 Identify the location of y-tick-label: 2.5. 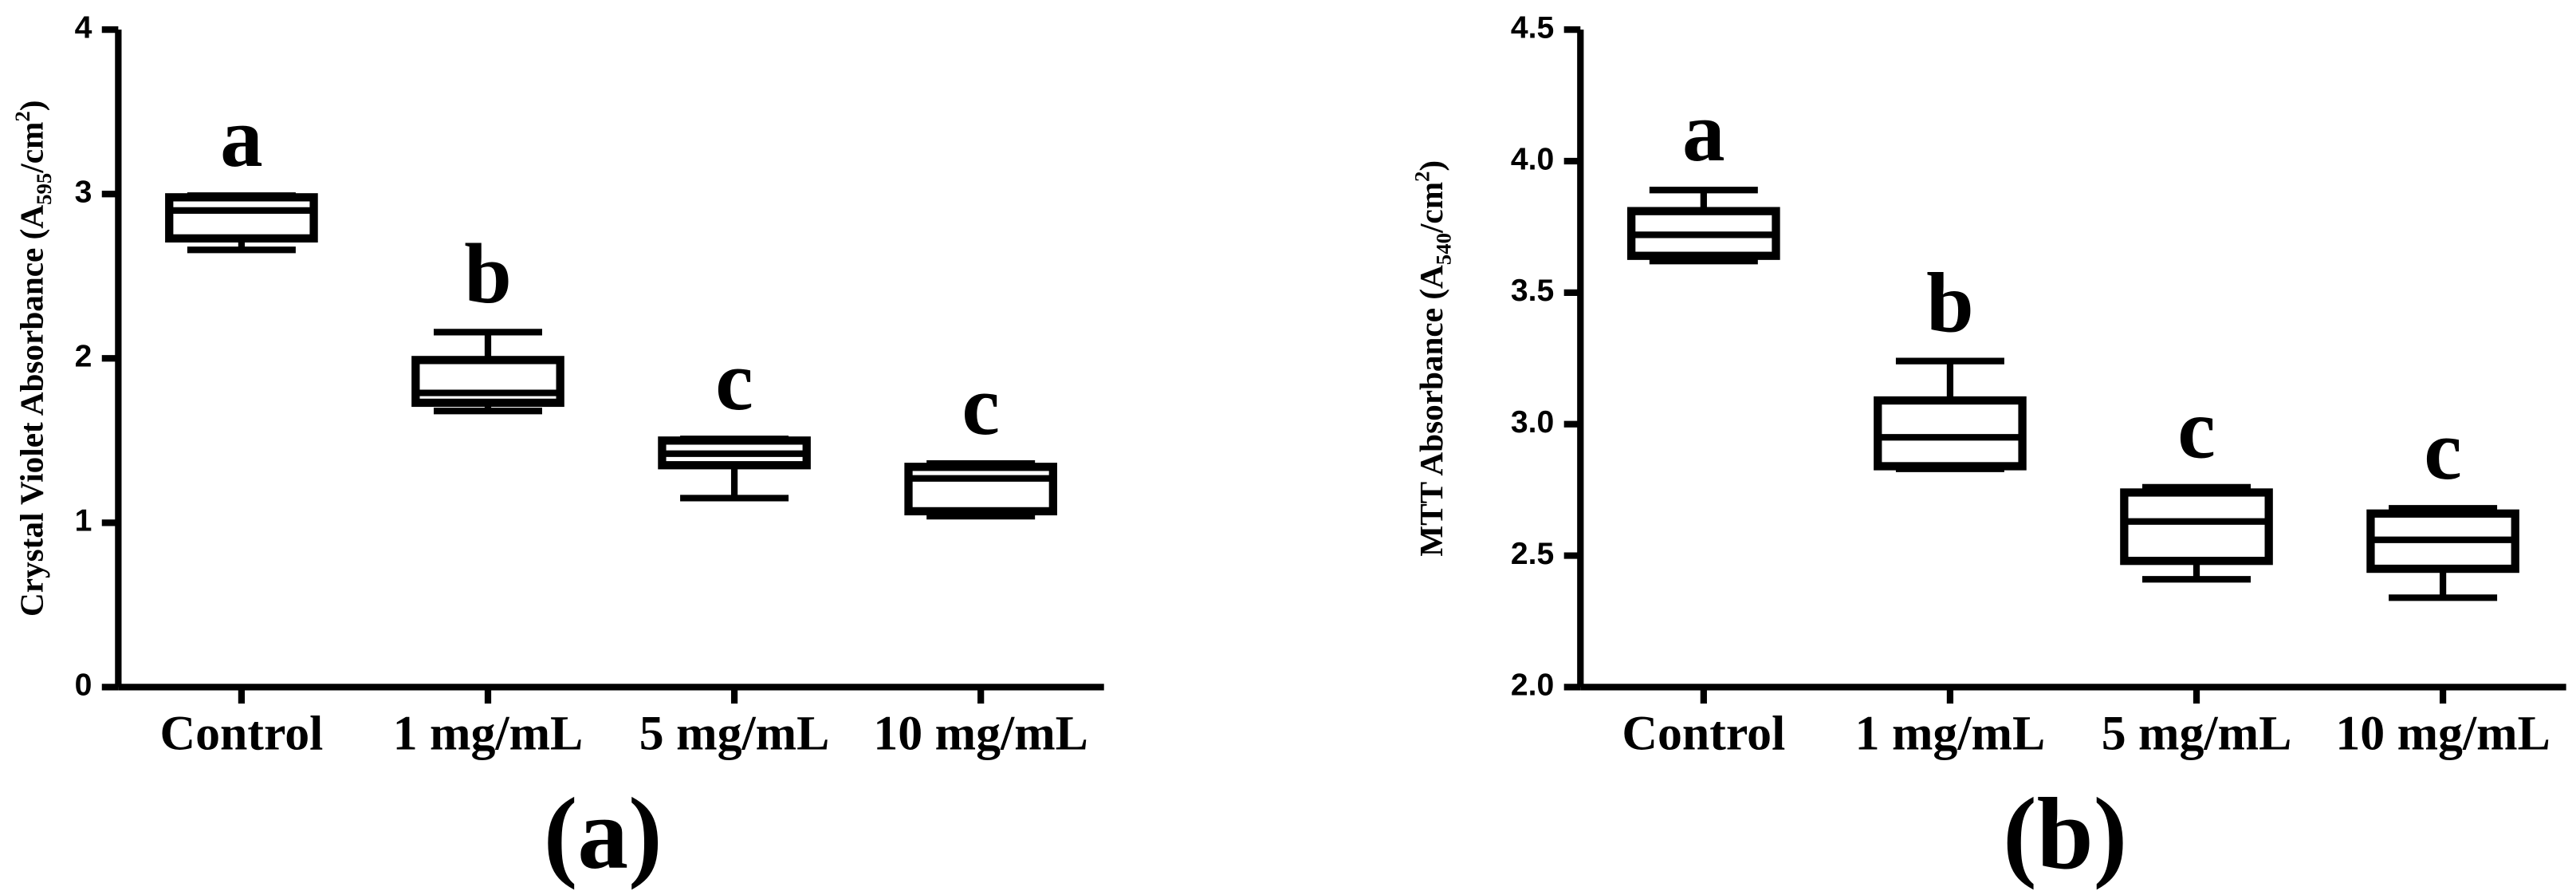
(1533, 554).